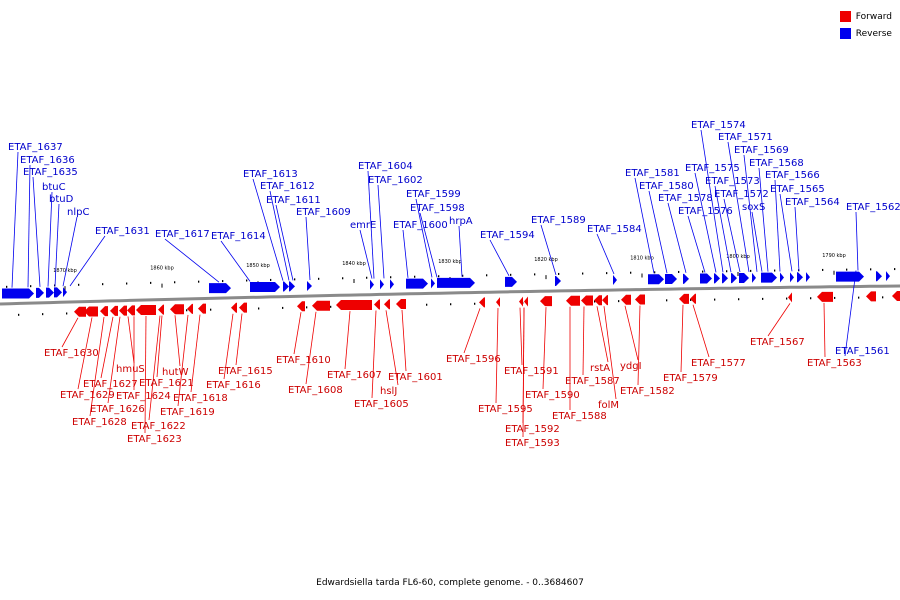  I want to click on reverse-gene-label: ETAF_1574, so click(718, 125).